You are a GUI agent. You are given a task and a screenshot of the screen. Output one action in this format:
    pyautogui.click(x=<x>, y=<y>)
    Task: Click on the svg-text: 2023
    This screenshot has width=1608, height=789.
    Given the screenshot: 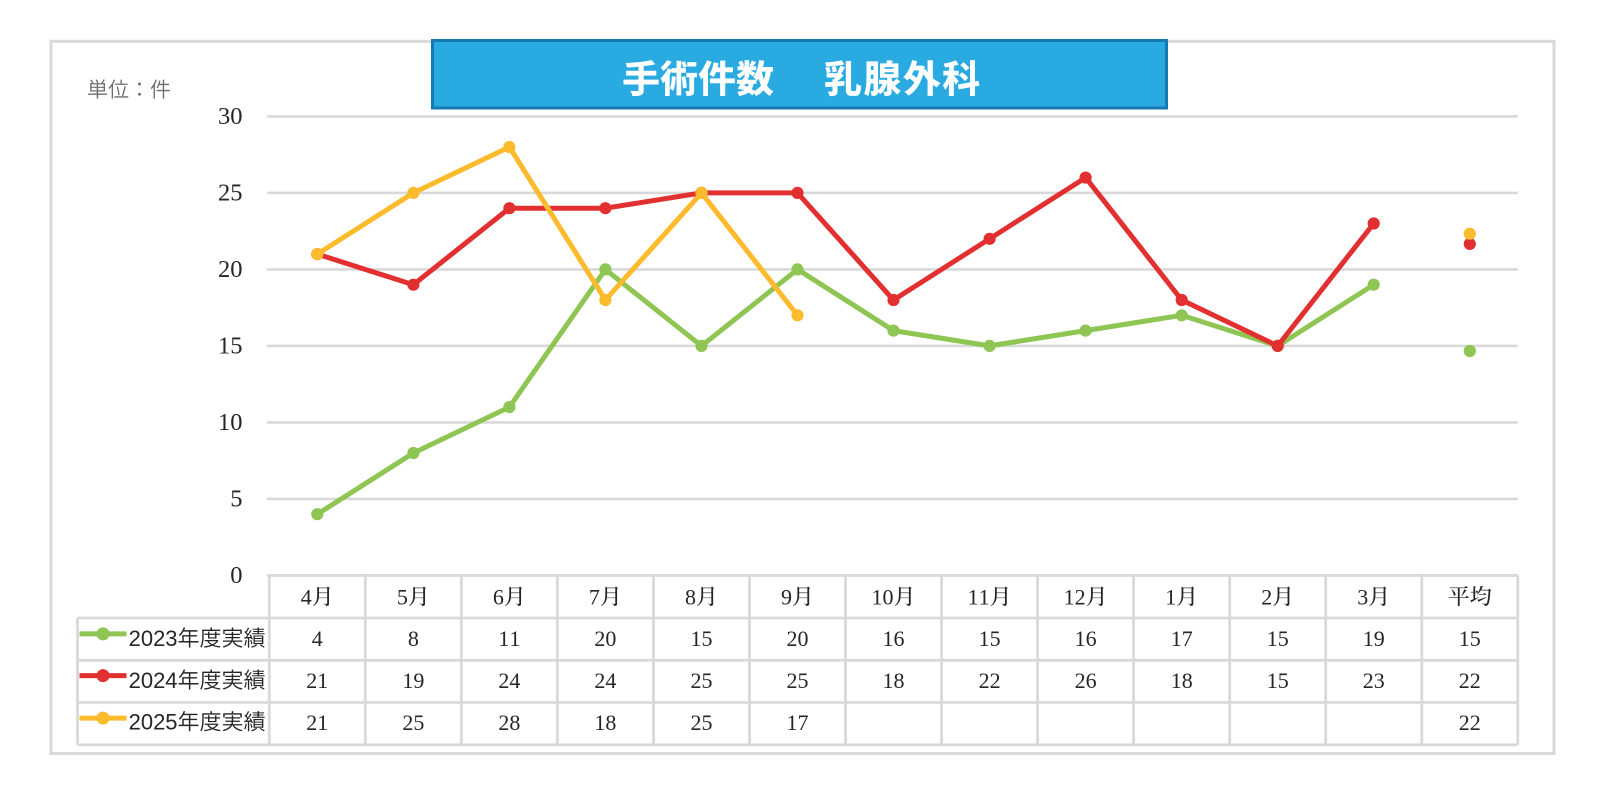 What is the action you would take?
    pyautogui.click(x=153, y=638)
    